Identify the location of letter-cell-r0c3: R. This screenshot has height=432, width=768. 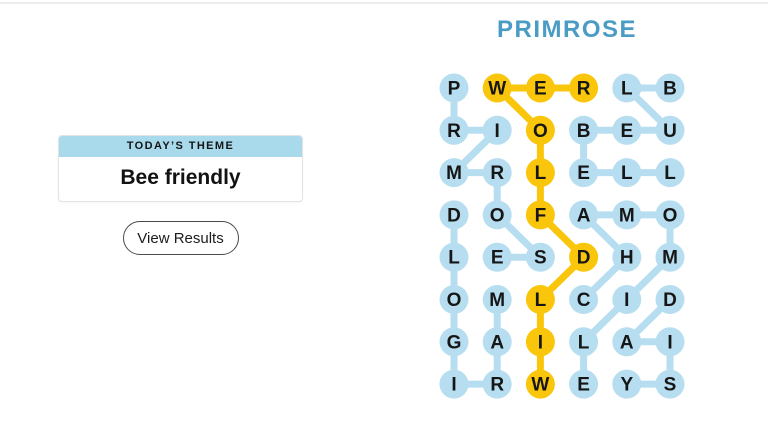
(584, 88).